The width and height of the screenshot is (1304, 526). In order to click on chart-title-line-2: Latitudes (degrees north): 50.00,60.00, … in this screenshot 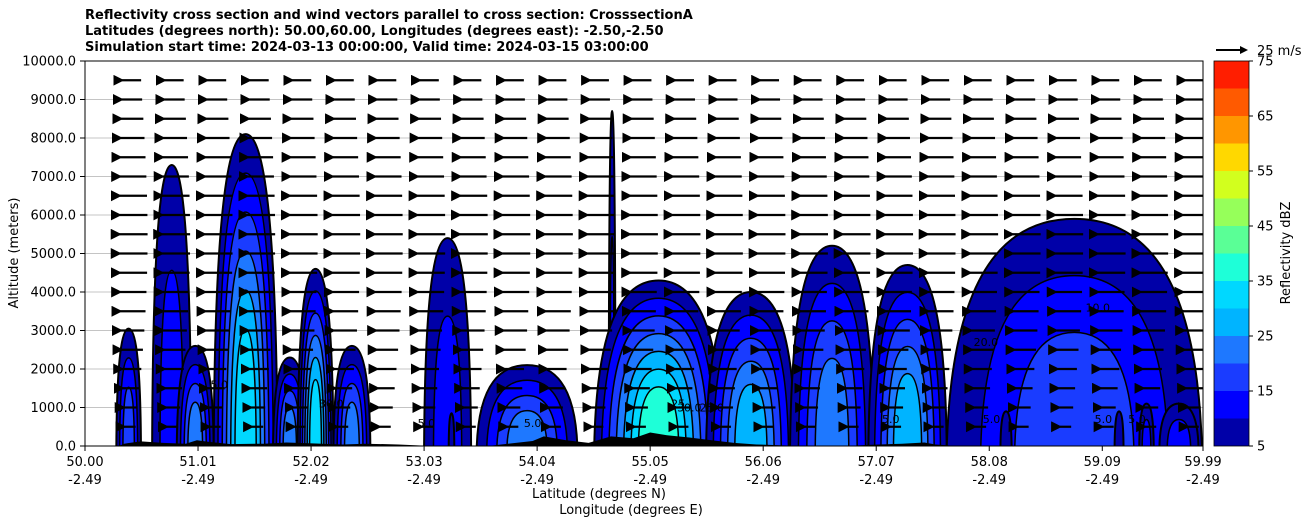, I will do `click(374, 31)`.